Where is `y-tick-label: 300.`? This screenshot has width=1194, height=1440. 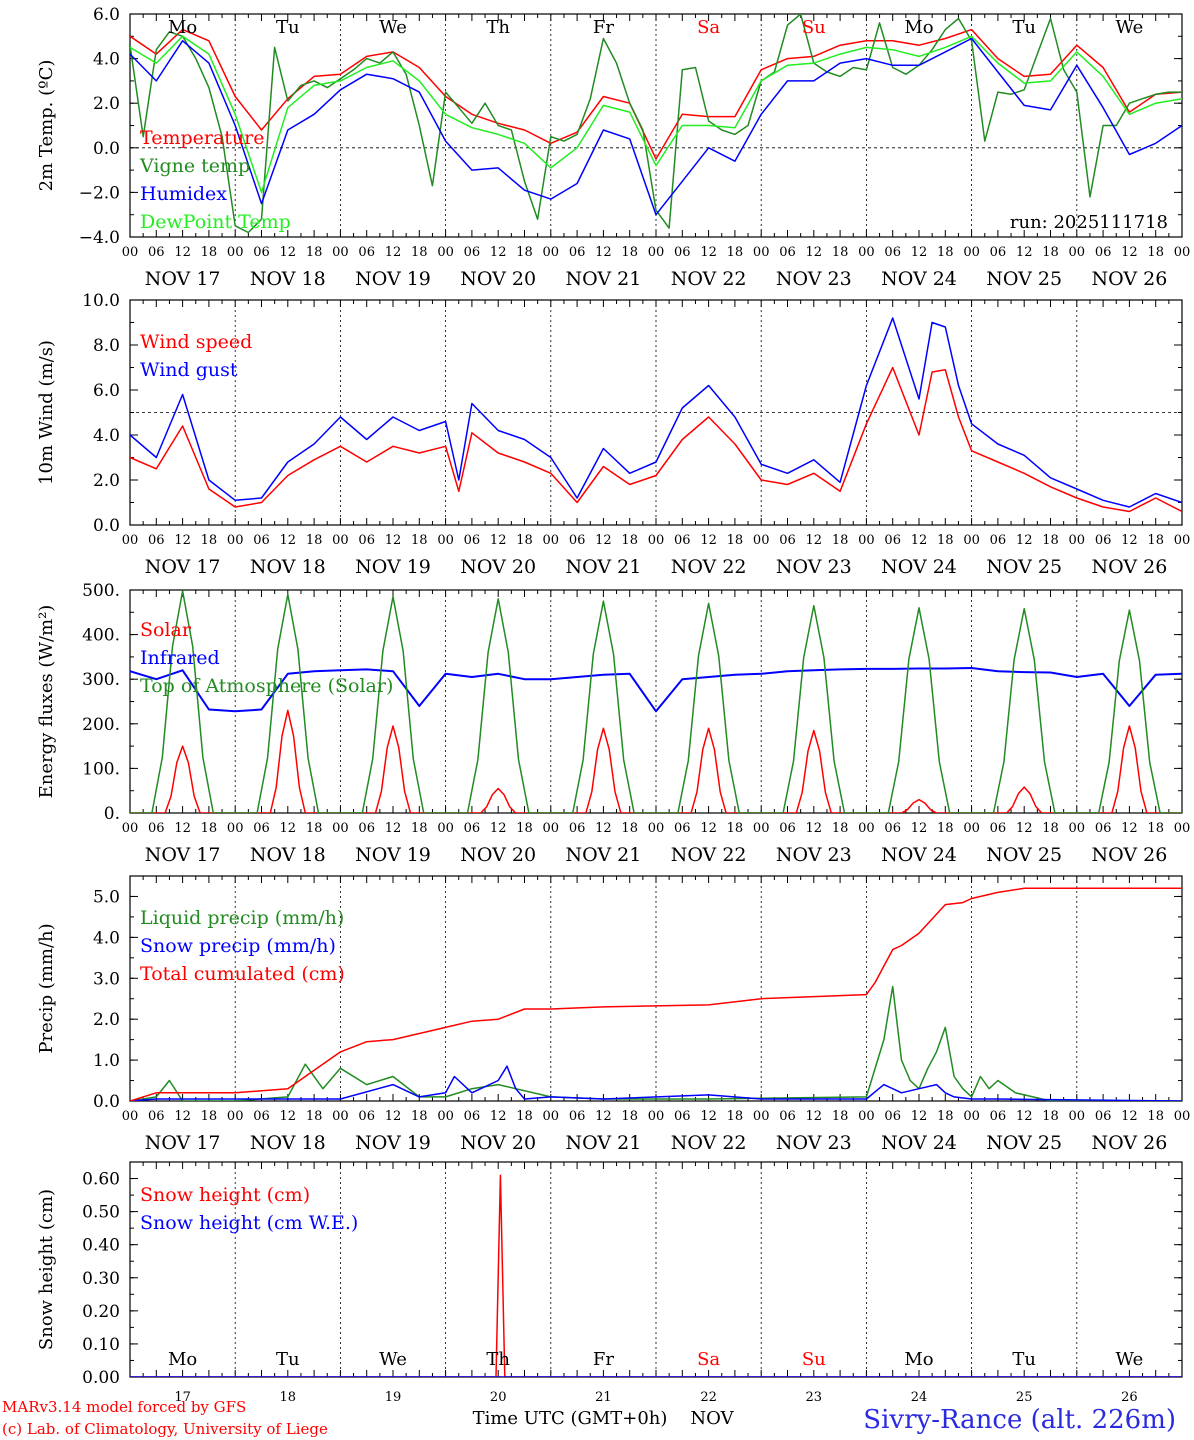
y-tick-label: 300. is located at coordinates (101, 680).